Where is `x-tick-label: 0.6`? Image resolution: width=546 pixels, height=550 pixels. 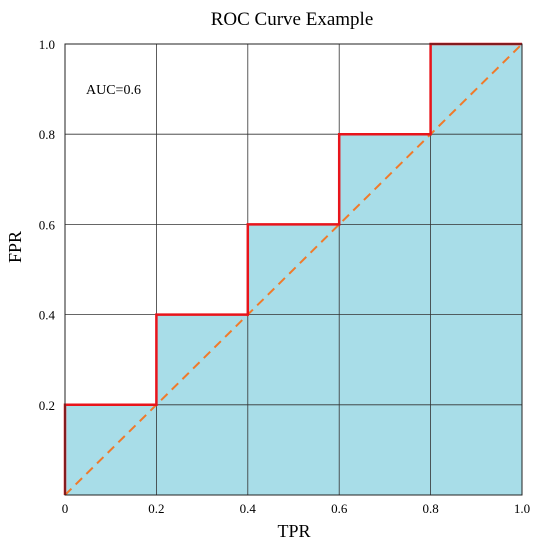 x-tick-label: 0.6 is located at coordinates (339, 508).